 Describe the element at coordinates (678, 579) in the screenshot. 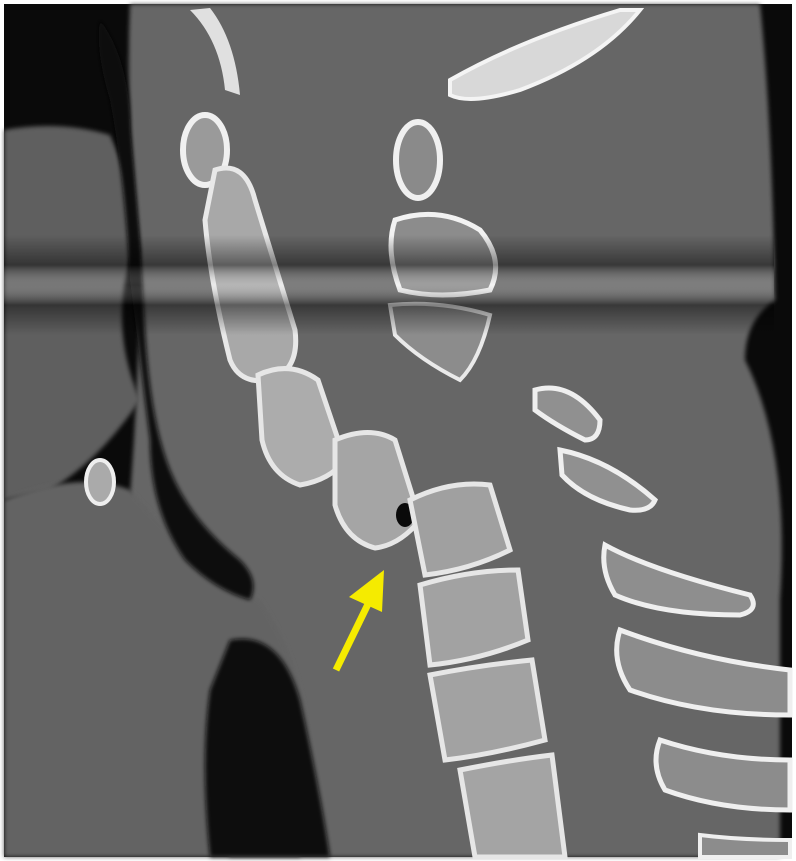

I see `c5-spinous` at that location.